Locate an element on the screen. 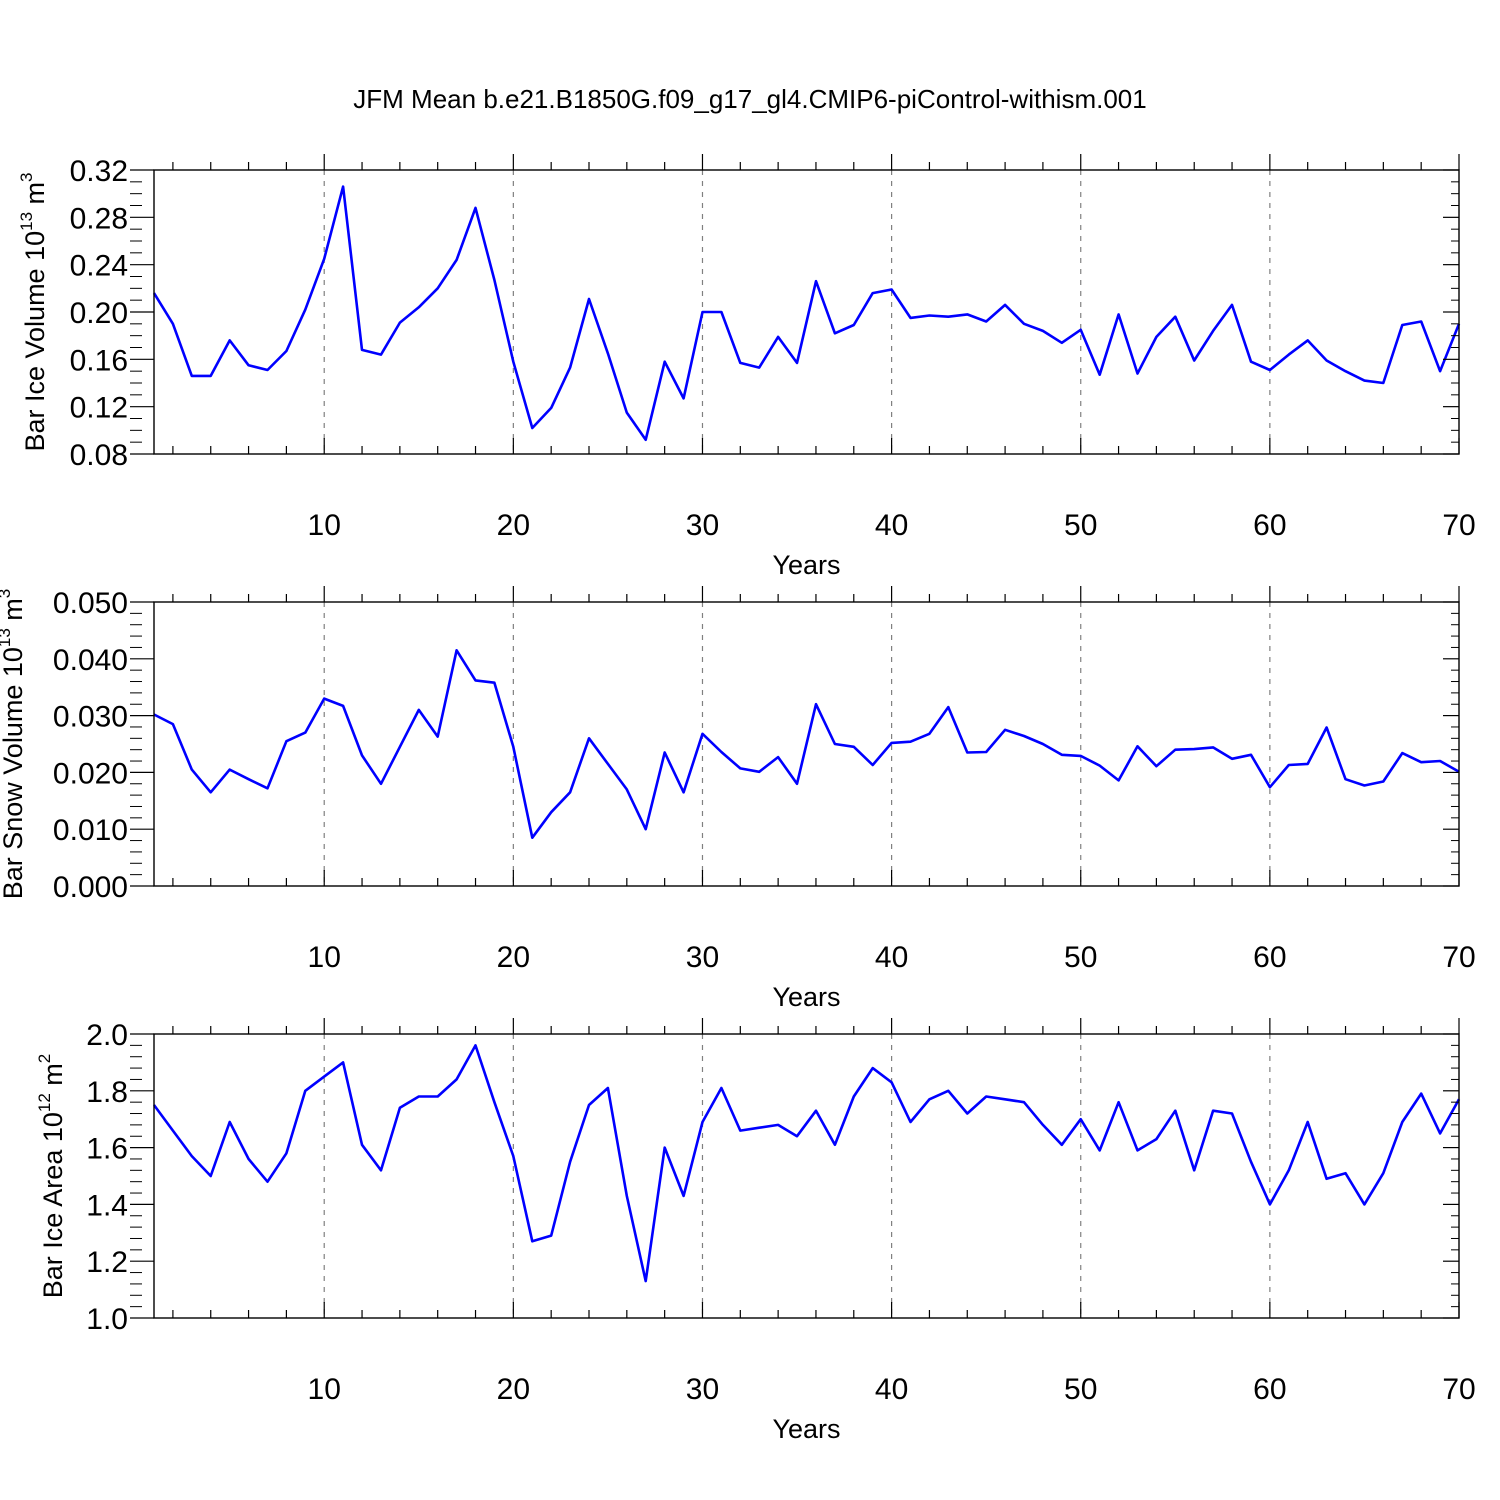 Image resolution: width=1500 pixels, height=1500 pixels. y-tick-label: 0.050 is located at coordinates (90, 603).